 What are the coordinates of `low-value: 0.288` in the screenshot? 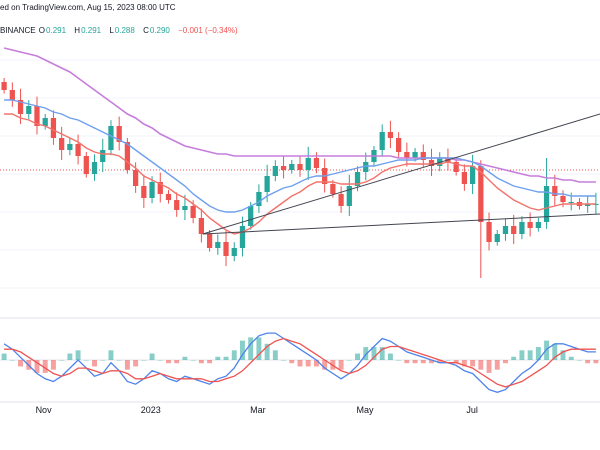 It's located at (124, 30).